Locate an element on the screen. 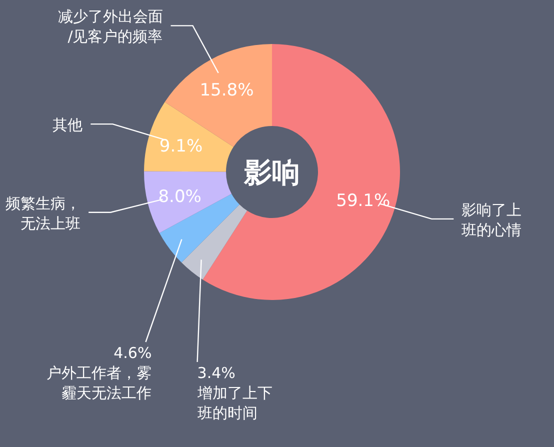  slice-label: 减少了外出会面/见客户的频率 is located at coordinates (110, 27).